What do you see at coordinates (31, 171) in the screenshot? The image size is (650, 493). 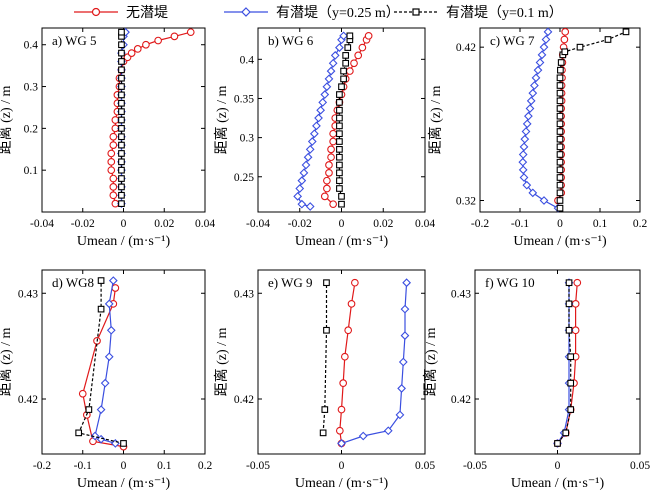 I see `y-tick-label: 0.1` at bounding box center [31, 171].